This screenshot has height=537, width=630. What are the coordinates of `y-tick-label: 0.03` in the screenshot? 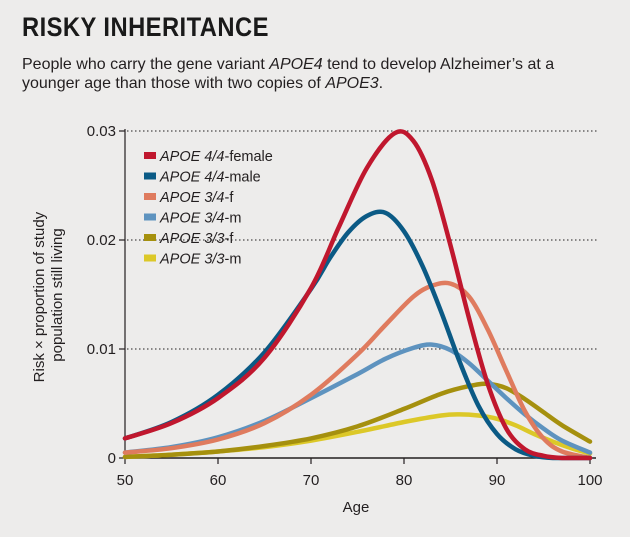 It's located at (101, 131).